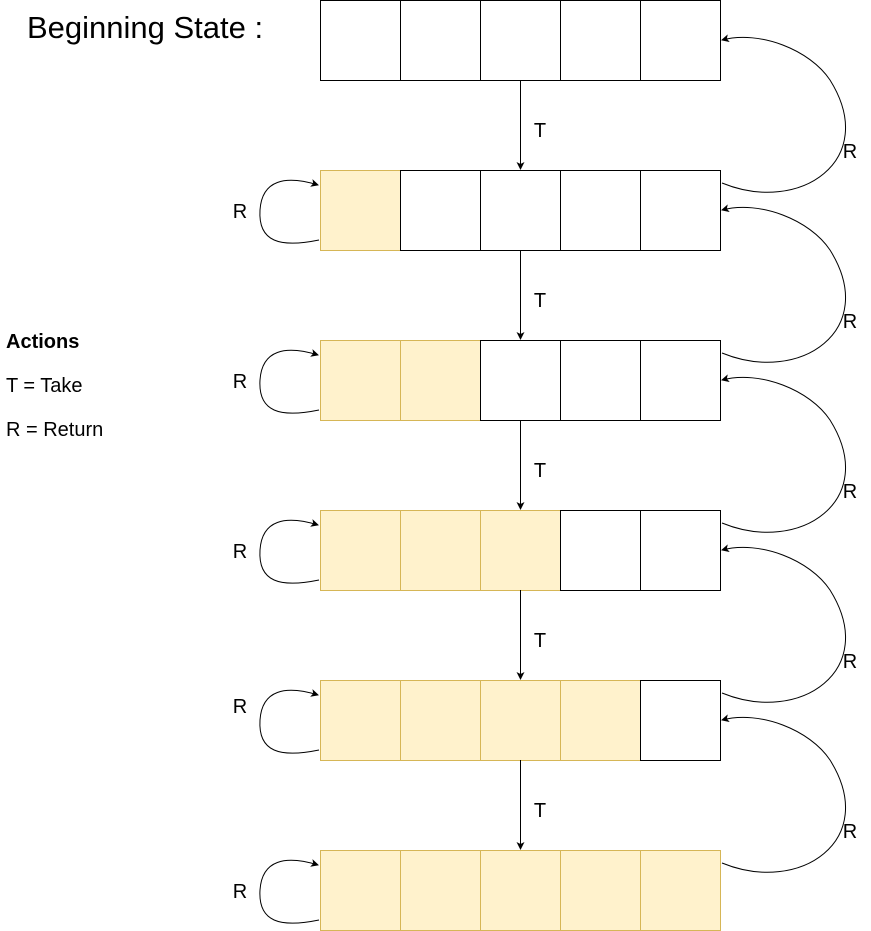 The height and width of the screenshot is (931, 871). I want to click on page-title: Beginning State :, so click(145, 27).